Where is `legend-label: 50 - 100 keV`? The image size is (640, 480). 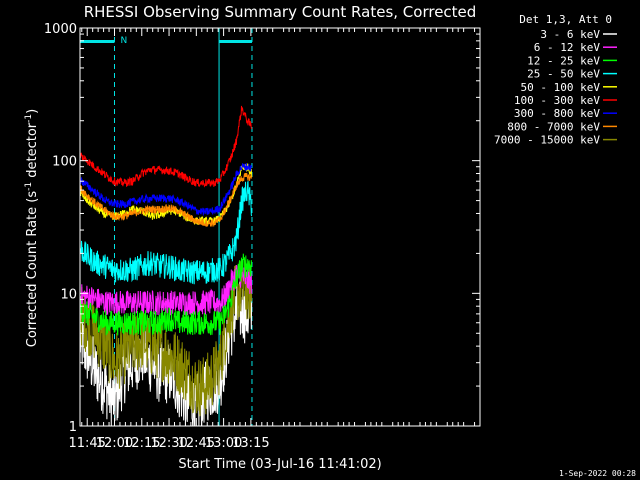 legend-label: 50 - 100 keV is located at coordinates (561, 87).